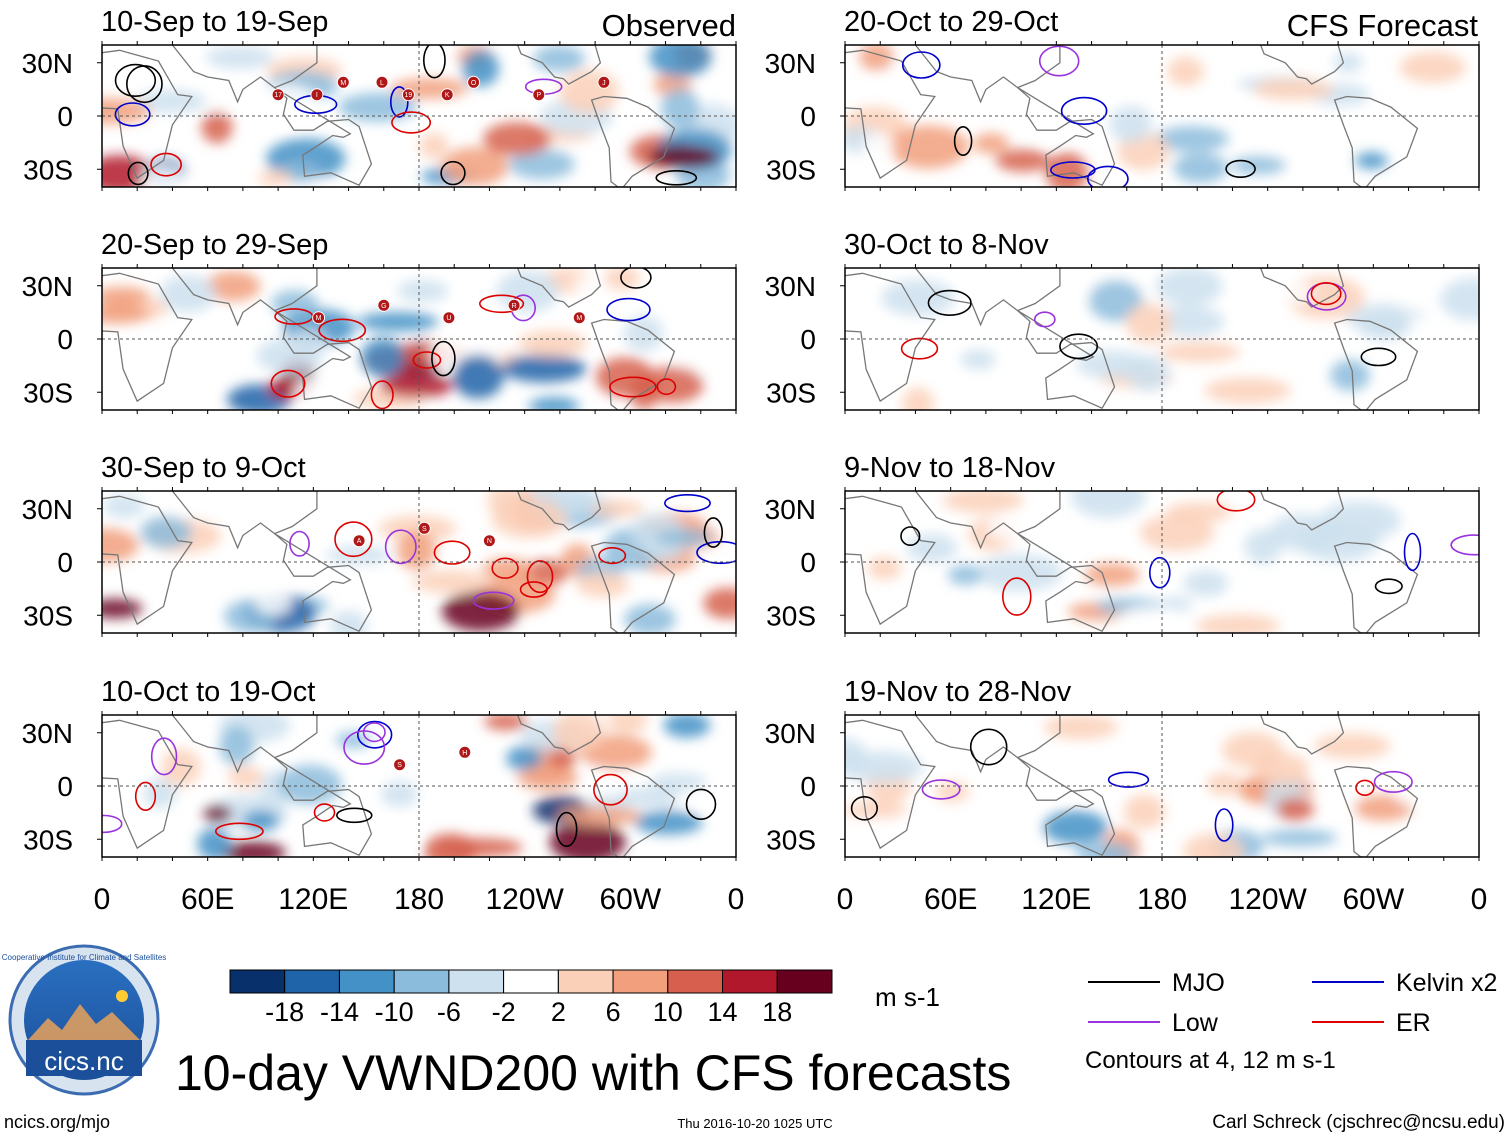  Describe the element at coordinates (1173, 562) in the screenshot. I see `anomaly-shading` at that location.